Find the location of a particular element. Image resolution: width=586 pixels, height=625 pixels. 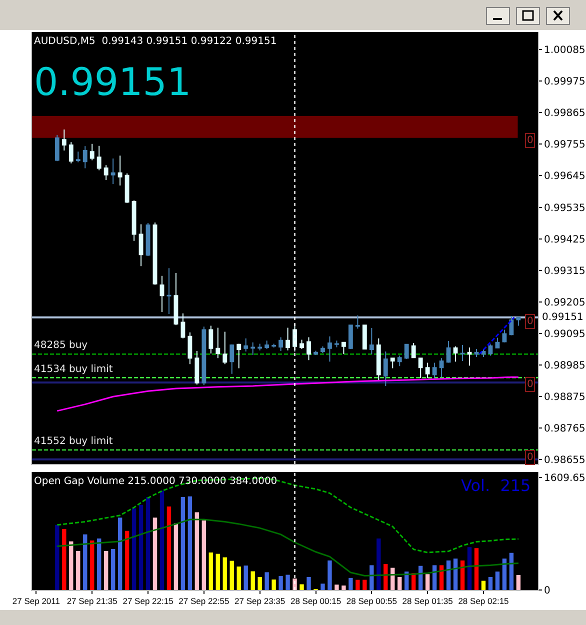

x-tick-label: 27 Sep 22:15 is located at coordinates (148, 601).